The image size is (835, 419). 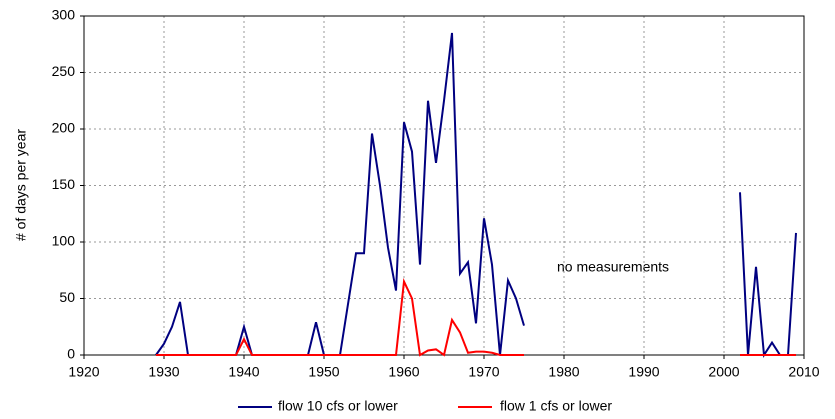 What do you see at coordinates (563, 372) in the screenshot?
I see `x-tick-label: 1980` at bounding box center [563, 372].